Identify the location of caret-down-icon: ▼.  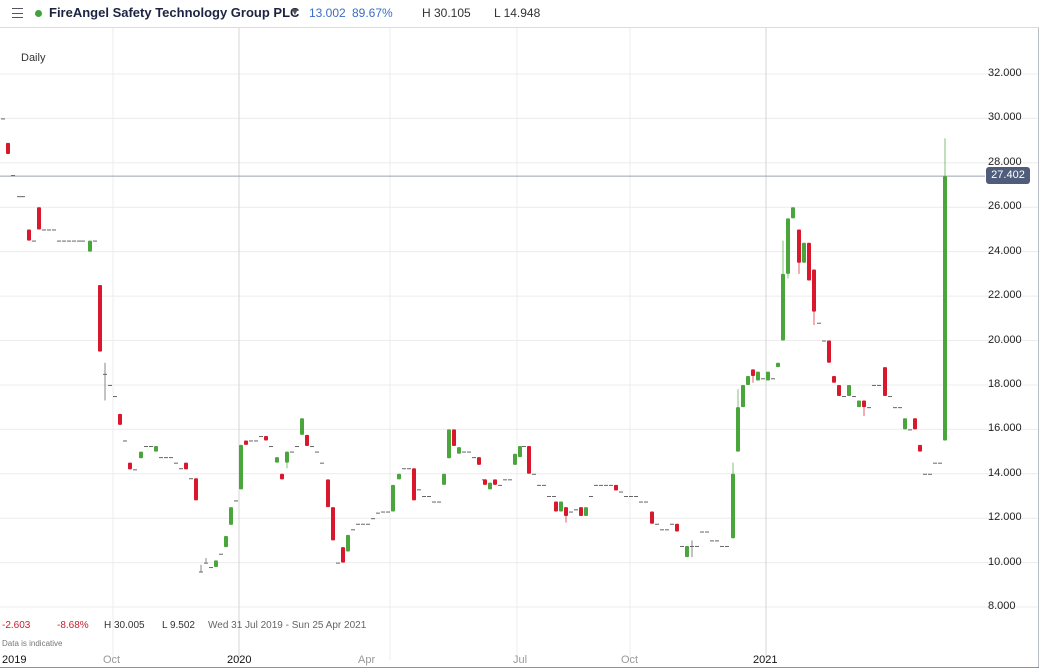
(295, 12).